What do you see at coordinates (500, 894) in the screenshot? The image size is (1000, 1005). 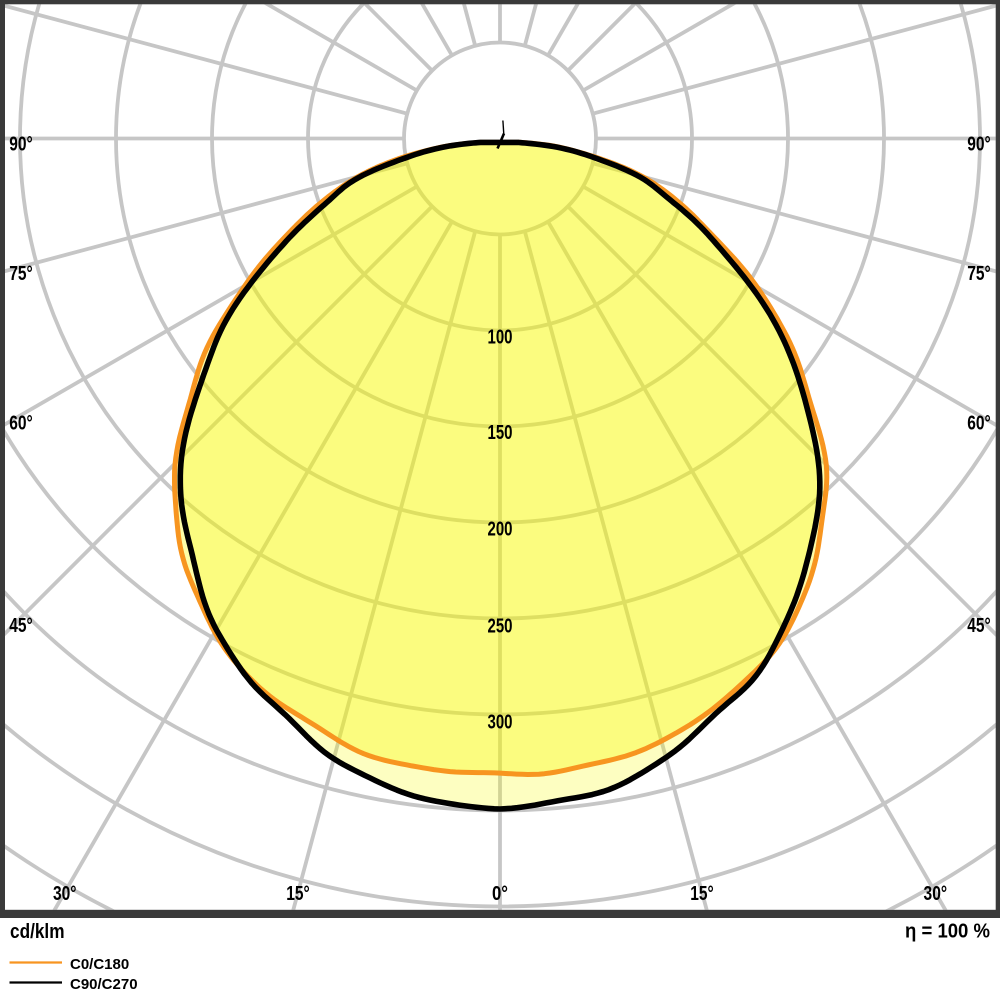 I see `svg-text: 0°` at bounding box center [500, 894].